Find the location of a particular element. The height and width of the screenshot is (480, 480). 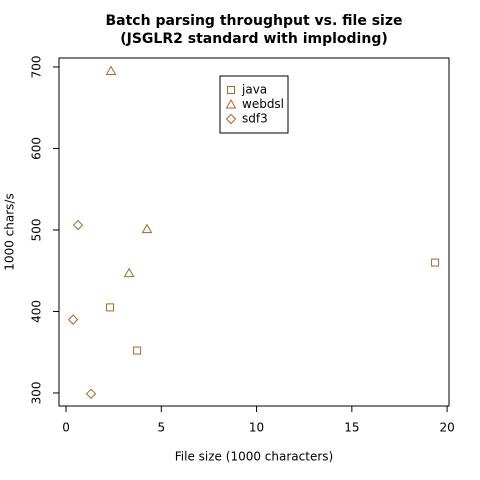

x-axis-label: File size (1000 characters) is located at coordinates (254, 457).